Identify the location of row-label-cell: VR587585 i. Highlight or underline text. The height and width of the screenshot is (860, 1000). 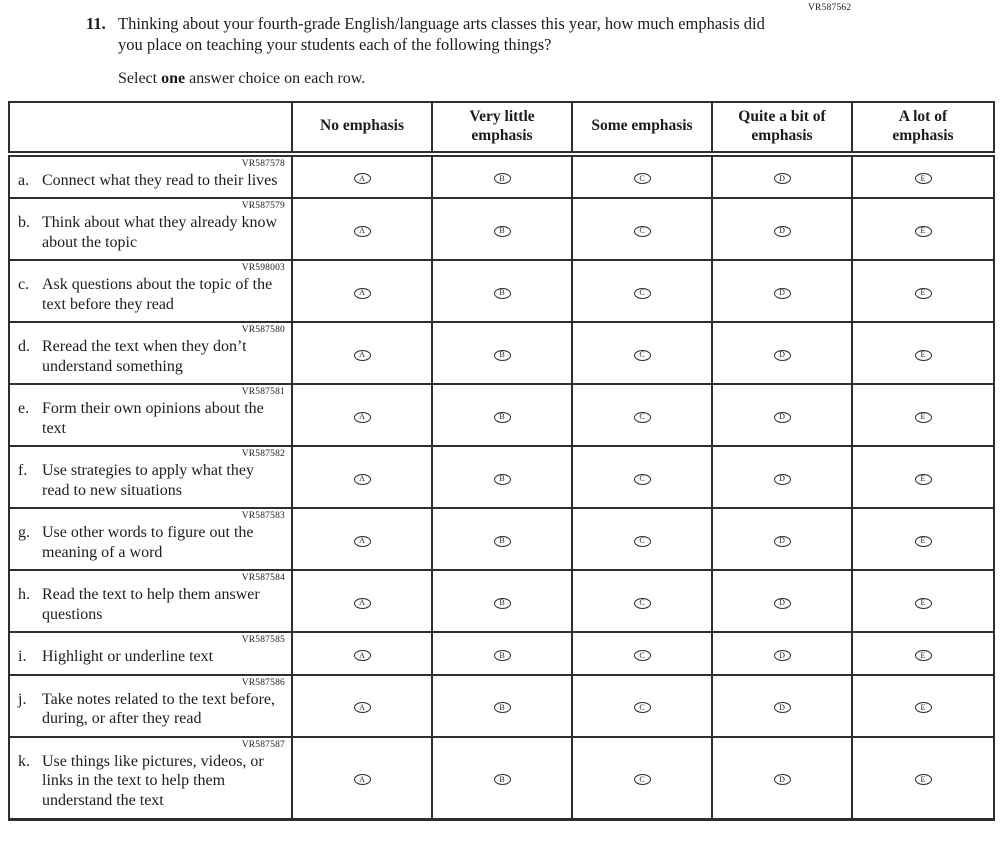
(150, 653).